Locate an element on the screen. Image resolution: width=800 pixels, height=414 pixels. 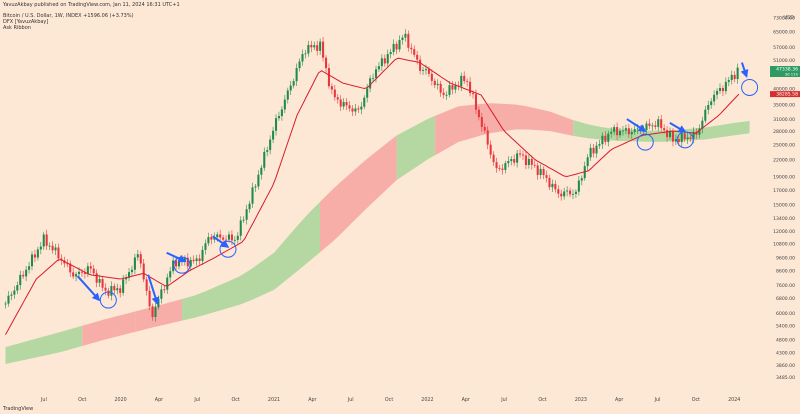
indicator-label-dfx: DFX [YavuzAkbay] is located at coordinates (26, 22).